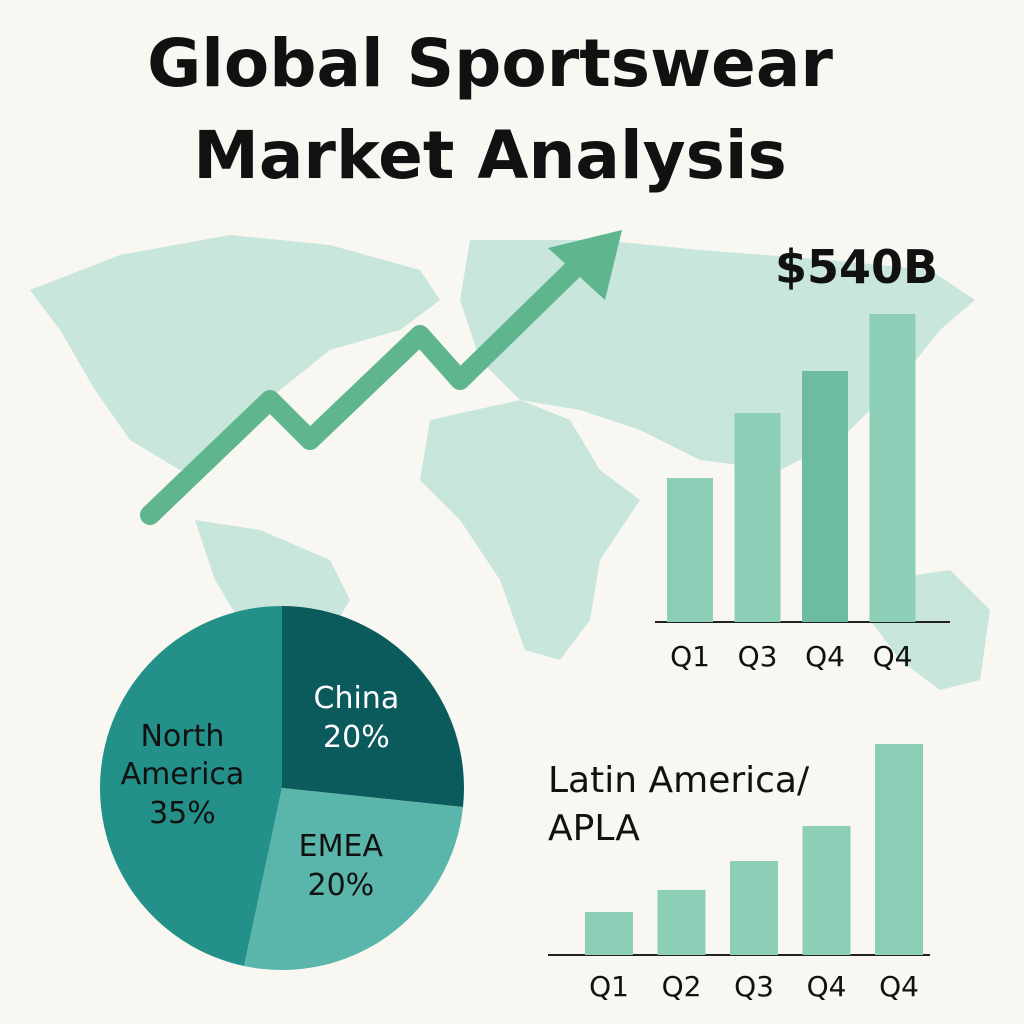  Describe the element at coordinates (857, 267) in the screenshot. I see `annotation: $540B` at that location.